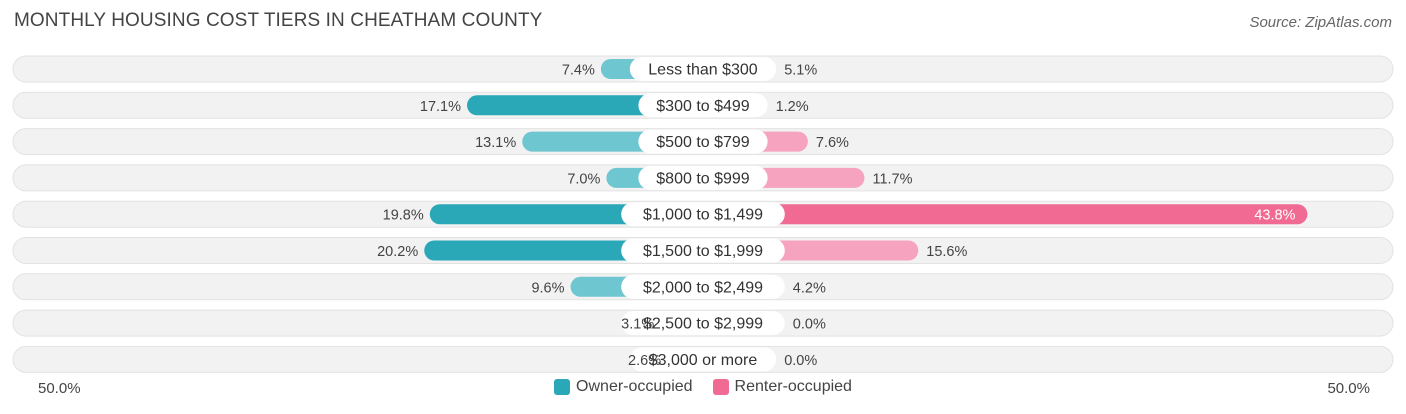 The image size is (1406, 414). What do you see at coordinates (1348, 388) in the screenshot?
I see `axis-right-label: 50.0%` at bounding box center [1348, 388].